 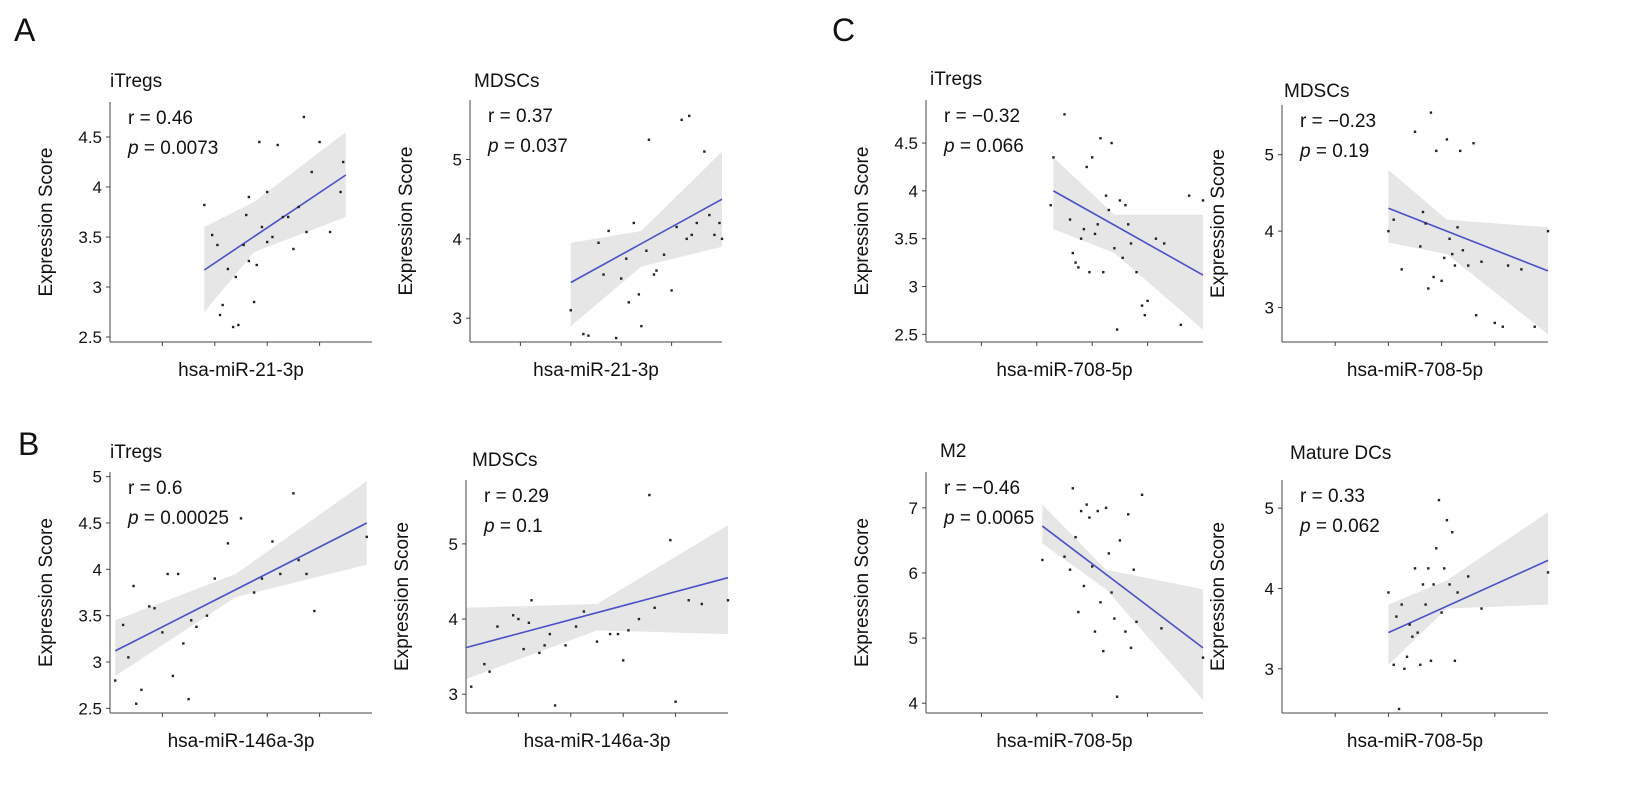 What do you see at coordinates (646, 239) in the screenshot?
I see `plot-2-confidence-band` at bounding box center [646, 239].